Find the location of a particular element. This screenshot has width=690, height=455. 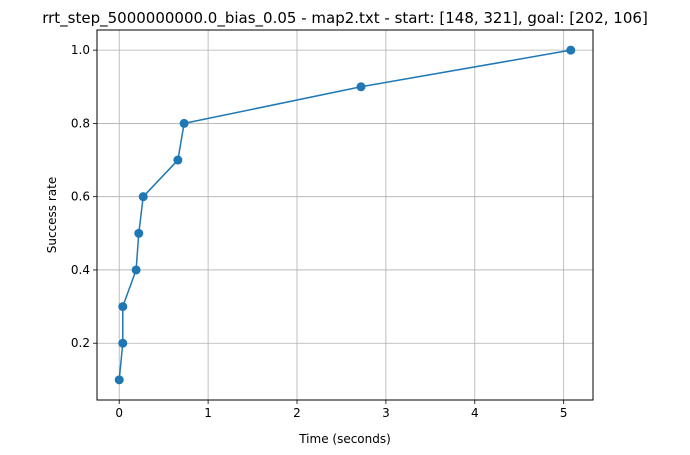

y-tick-label: 0.2 is located at coordinates (80, 343).